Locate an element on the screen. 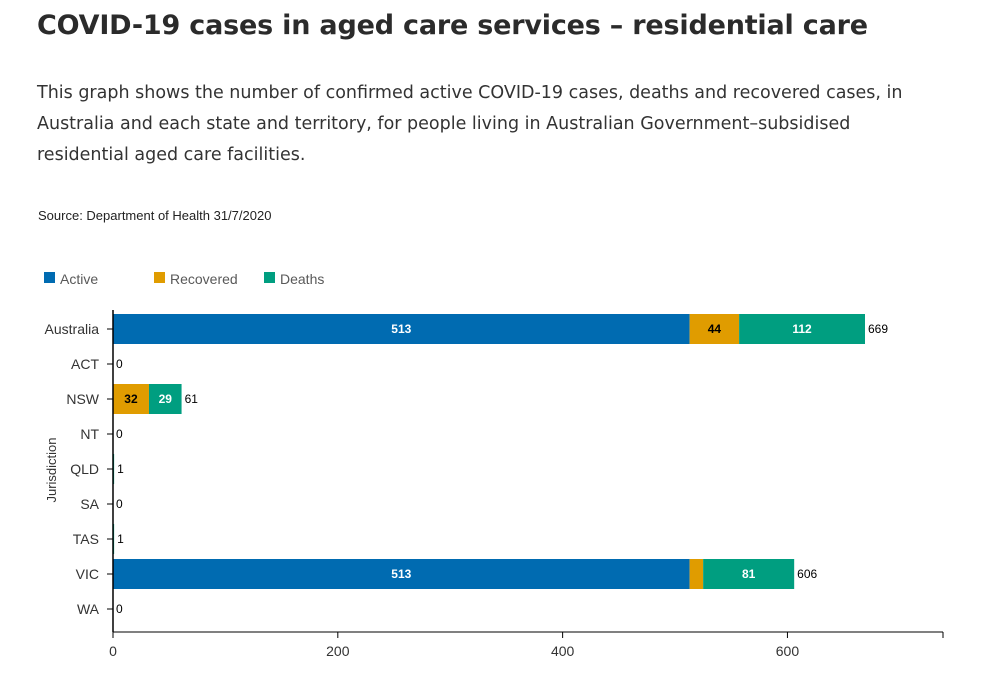 Image resolution: width=983 pixels, height=680 pixels. total-label-vic: 606 is located at coordinates (807, 574).